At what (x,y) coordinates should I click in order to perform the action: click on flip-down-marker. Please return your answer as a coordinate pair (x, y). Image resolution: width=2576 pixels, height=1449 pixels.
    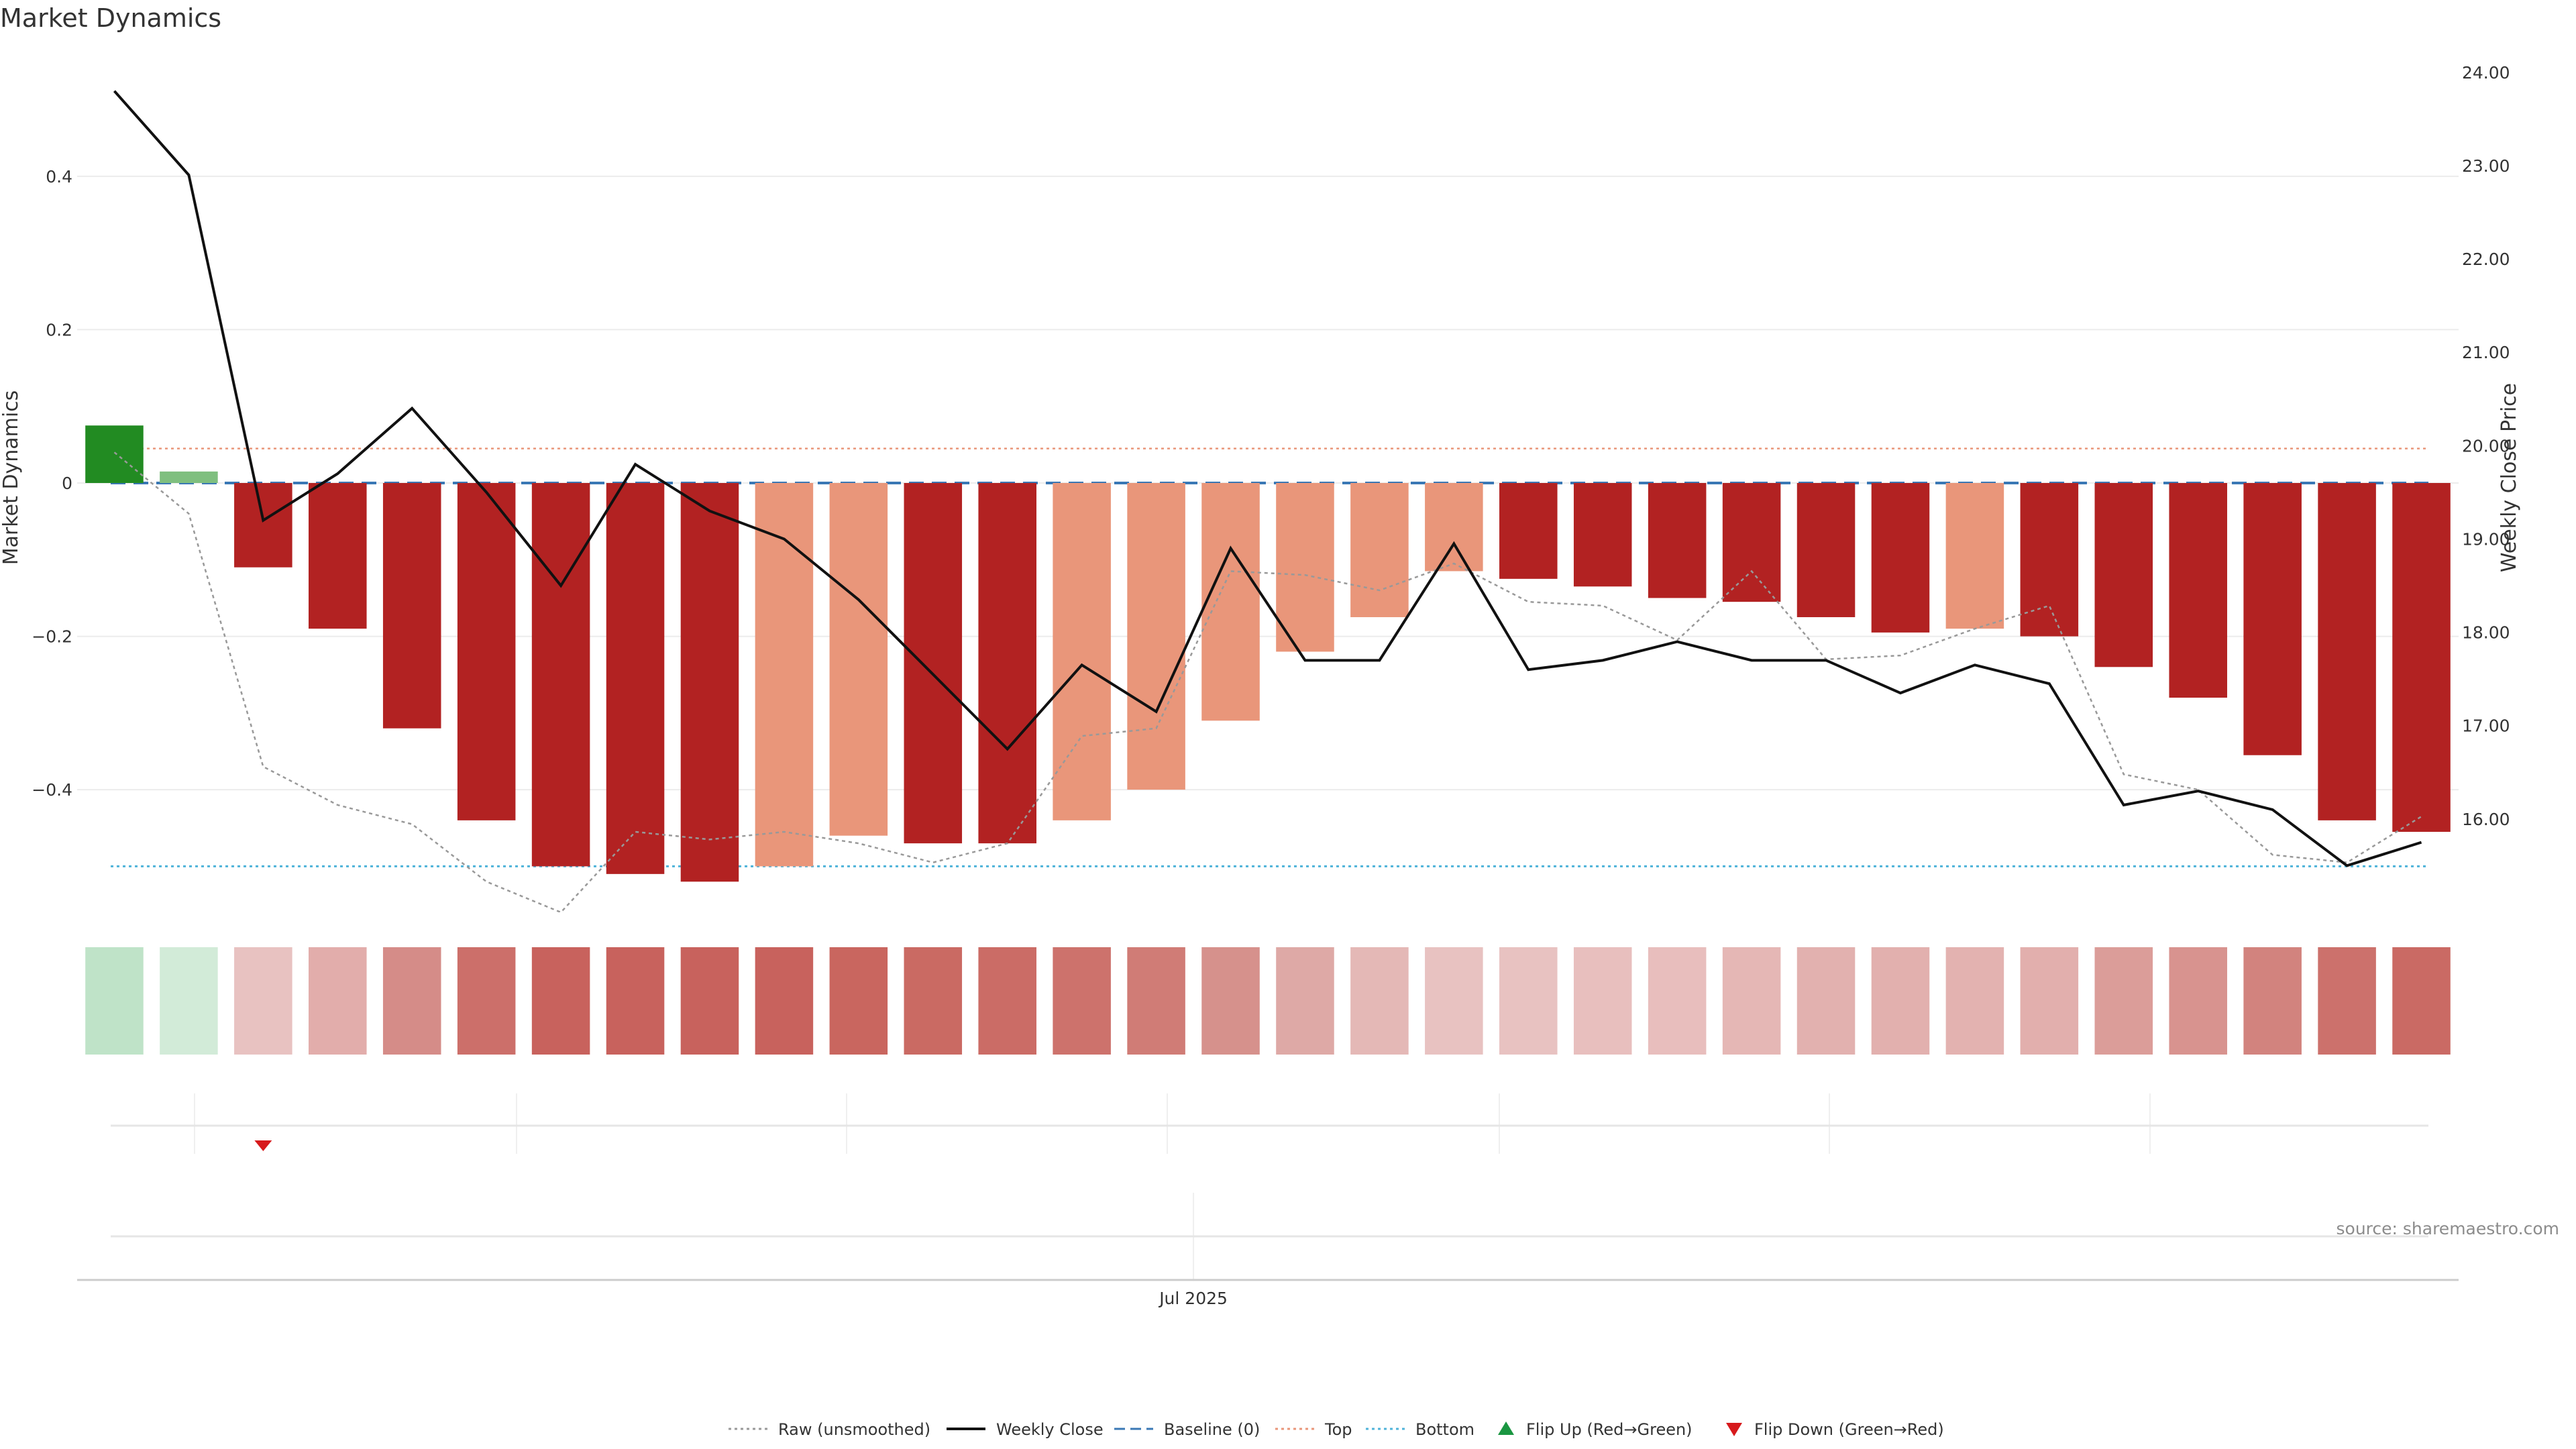
    Looking at the image, I should click on (263, 1145).